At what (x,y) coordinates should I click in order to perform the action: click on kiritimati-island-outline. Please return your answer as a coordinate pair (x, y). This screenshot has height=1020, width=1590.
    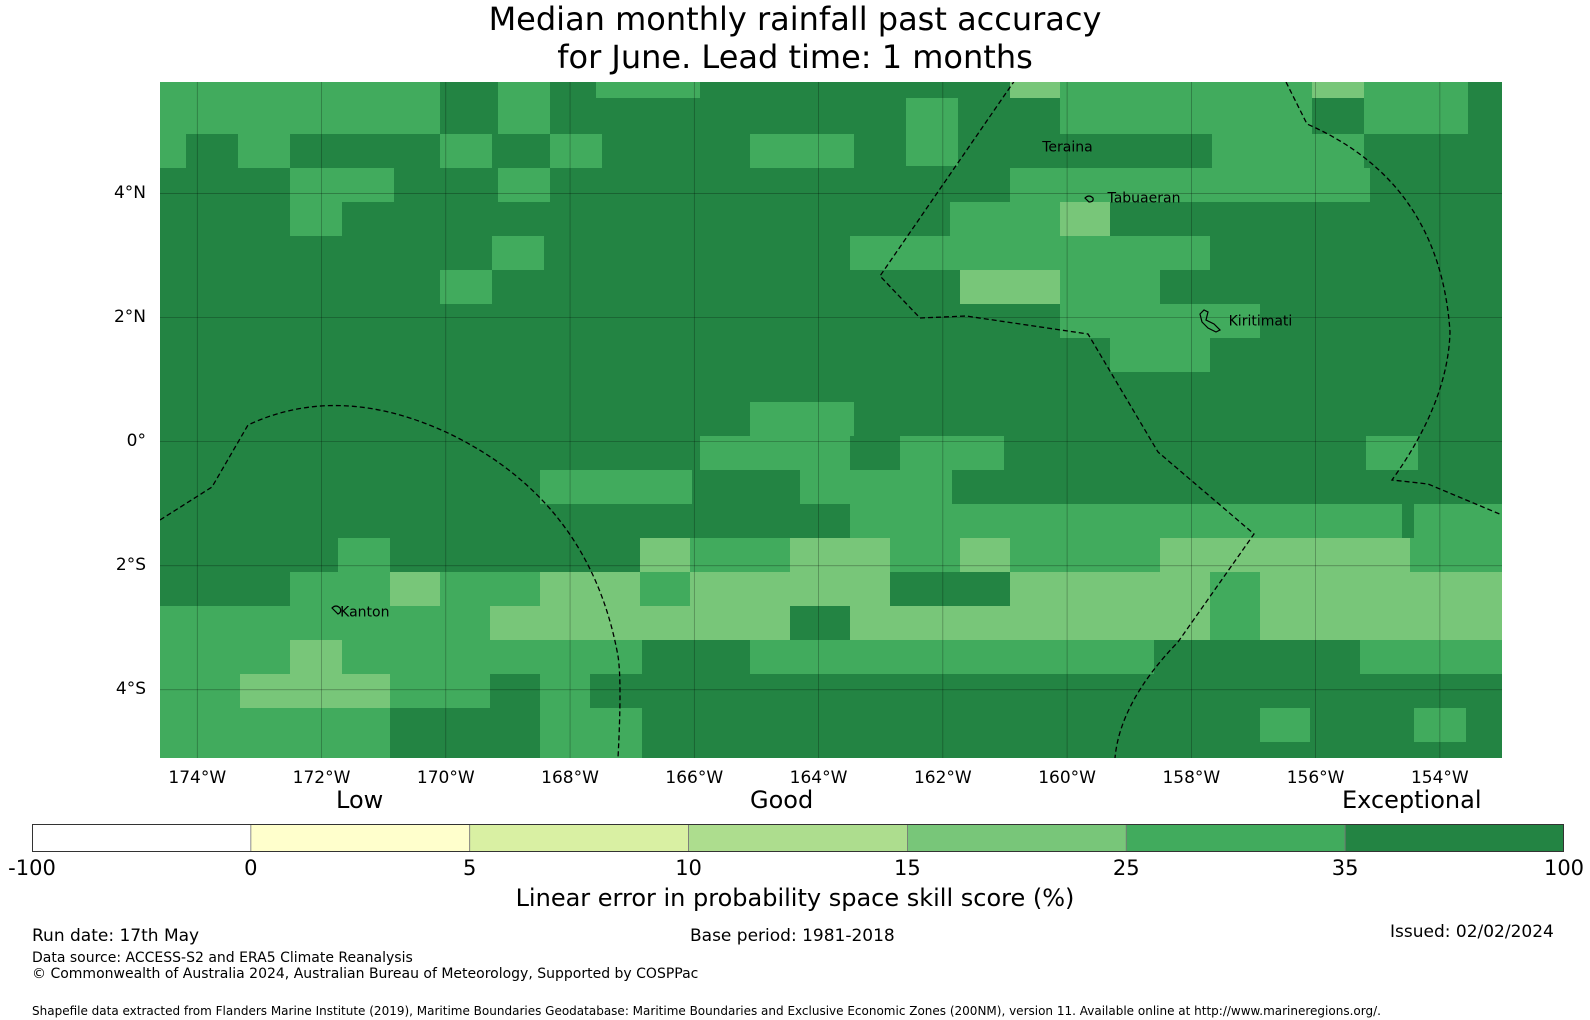
    Looking at the image, I should click on (1210, 321).